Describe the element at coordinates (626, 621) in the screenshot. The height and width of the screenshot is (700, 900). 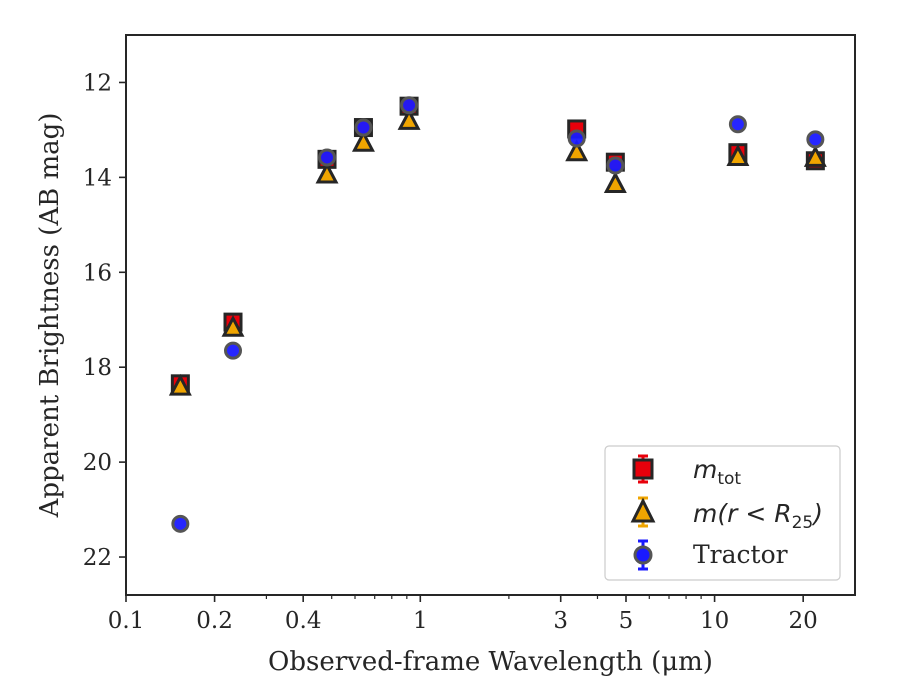
I see `x-tick-label: 5` at that location.